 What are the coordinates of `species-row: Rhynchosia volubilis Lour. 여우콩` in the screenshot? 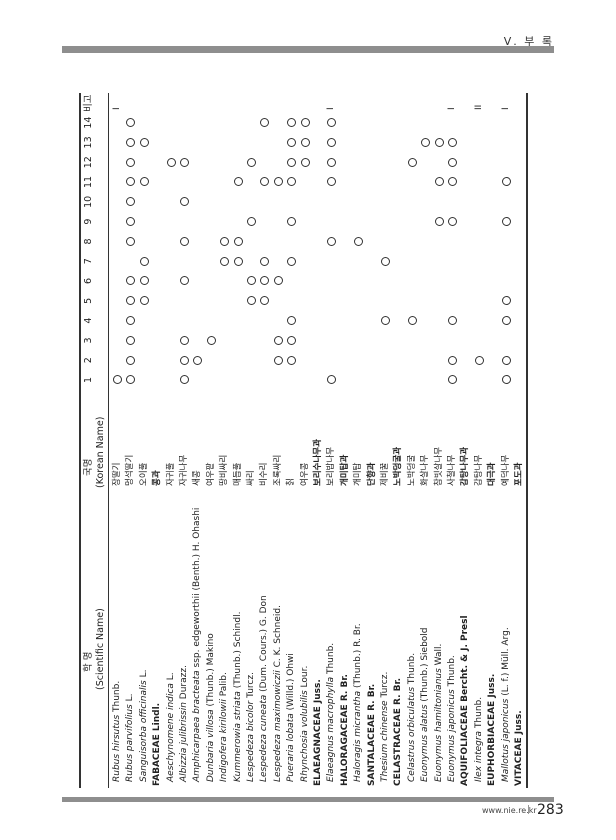 It's located at (305, 440).